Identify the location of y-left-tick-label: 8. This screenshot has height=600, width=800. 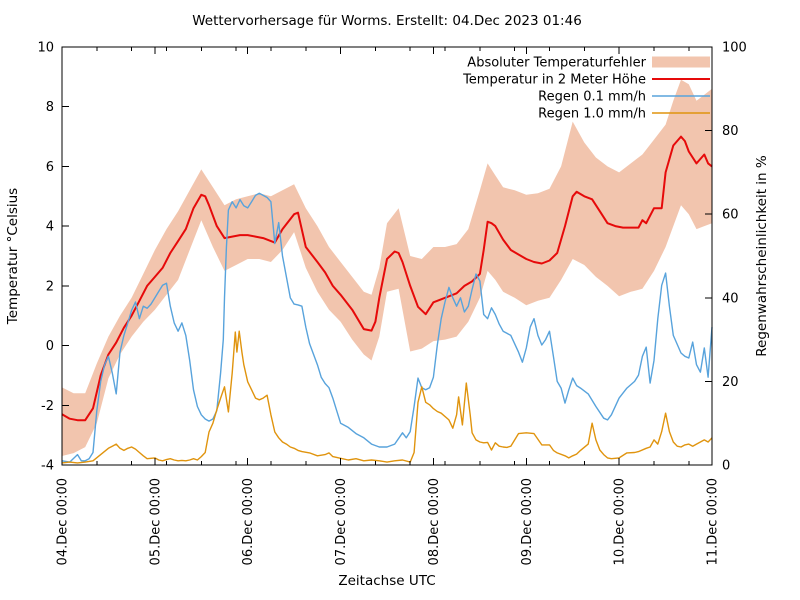
(50, 107).